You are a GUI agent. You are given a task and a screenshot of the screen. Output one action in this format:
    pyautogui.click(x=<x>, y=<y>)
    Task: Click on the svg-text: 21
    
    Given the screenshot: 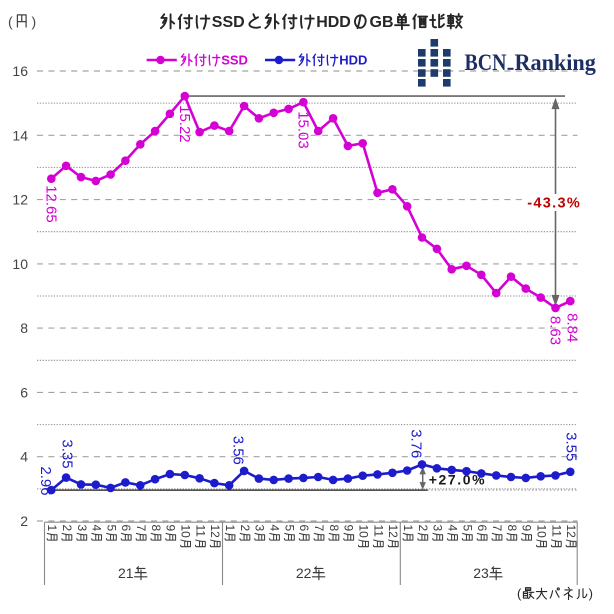 What is the action you would take?
    pyautogui.click(x=126, y=573)
    